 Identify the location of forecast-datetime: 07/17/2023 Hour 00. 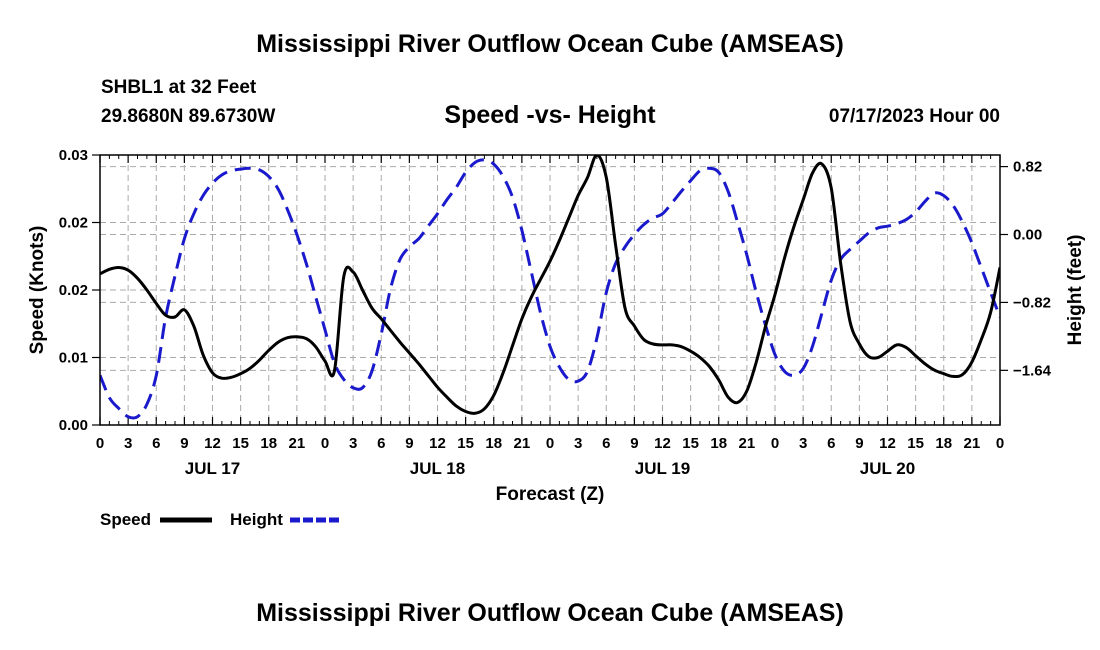
(914, 116).